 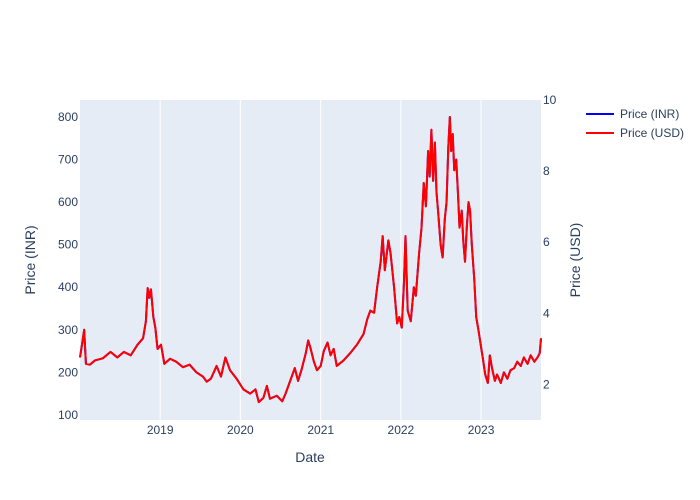 What do you see at coordinates (68, 287) in the screenshot?
I see `y-left-tick-label: 400` at bounding box center [68, 287].